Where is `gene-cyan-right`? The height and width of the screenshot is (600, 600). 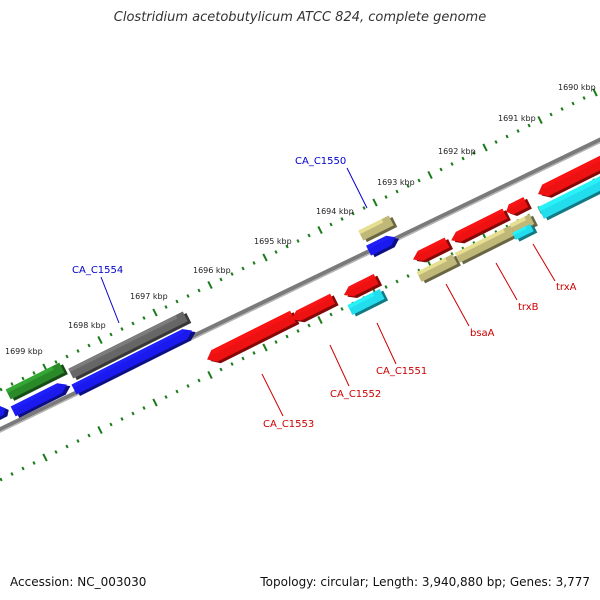 gene-cyan-right is located at coordinates (569, 198).